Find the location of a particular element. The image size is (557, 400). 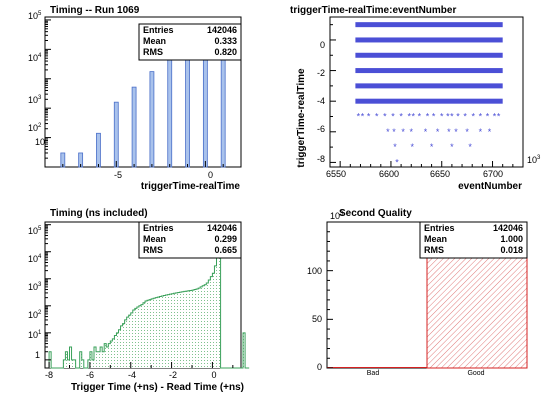

panel-3-ytick-label: 105 is located at coordinates (35, 231).